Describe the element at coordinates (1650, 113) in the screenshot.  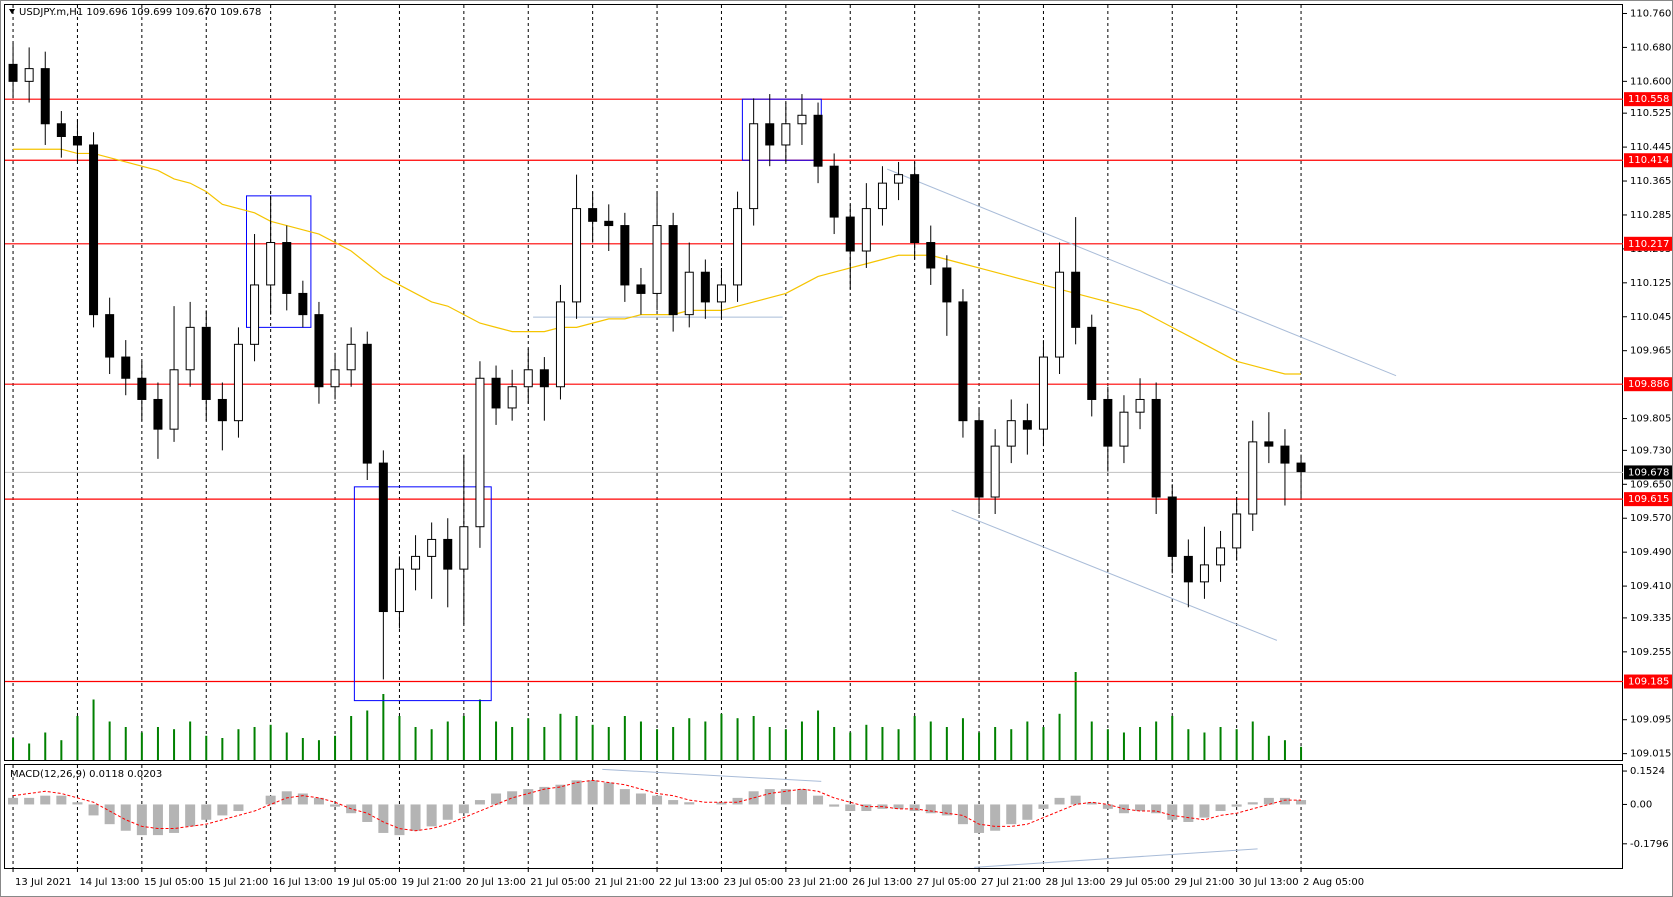
I see `y-tick-label: 110.525` at that location.